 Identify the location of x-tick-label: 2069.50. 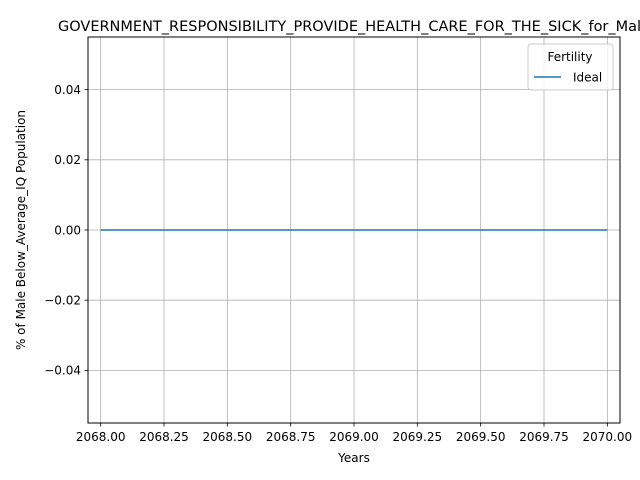
(481, 437).